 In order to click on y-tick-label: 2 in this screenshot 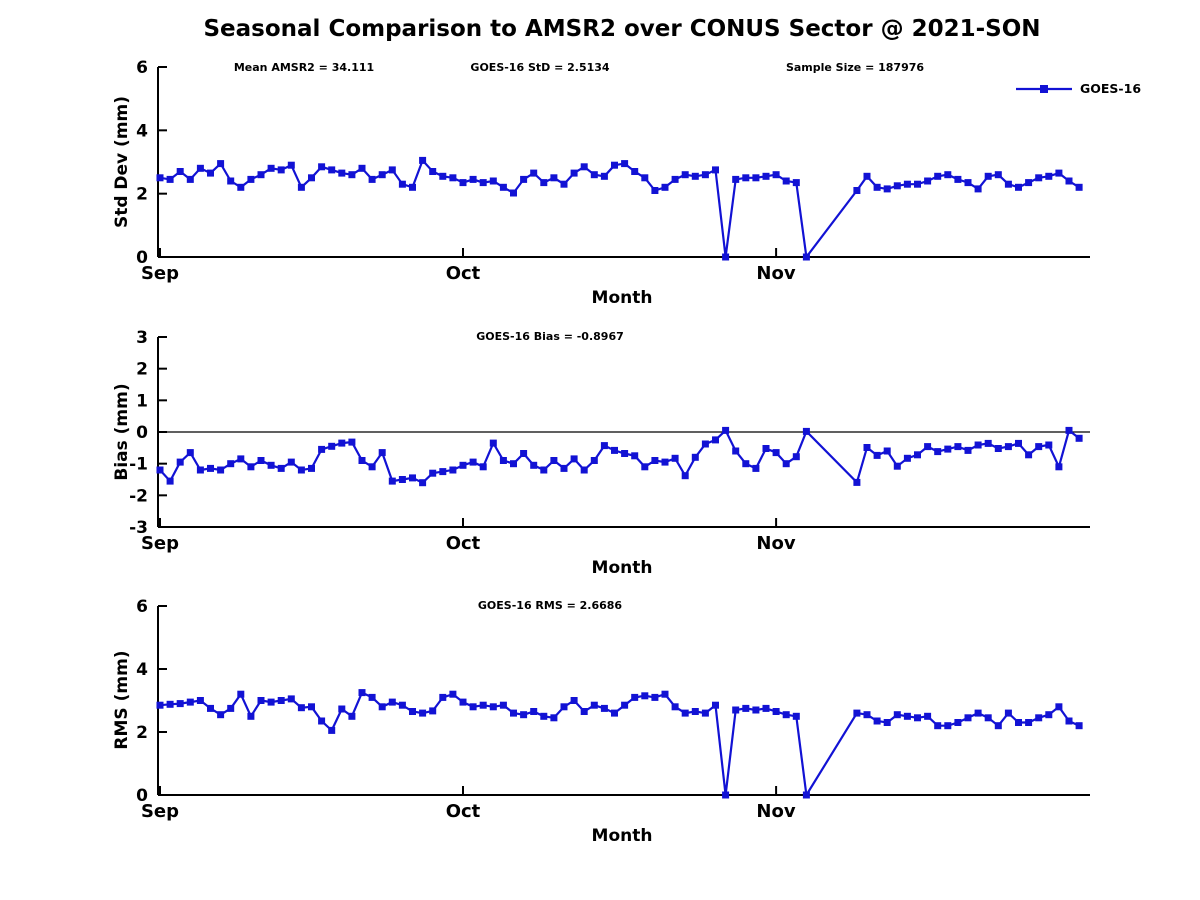, I will do `click(142, 370)`.